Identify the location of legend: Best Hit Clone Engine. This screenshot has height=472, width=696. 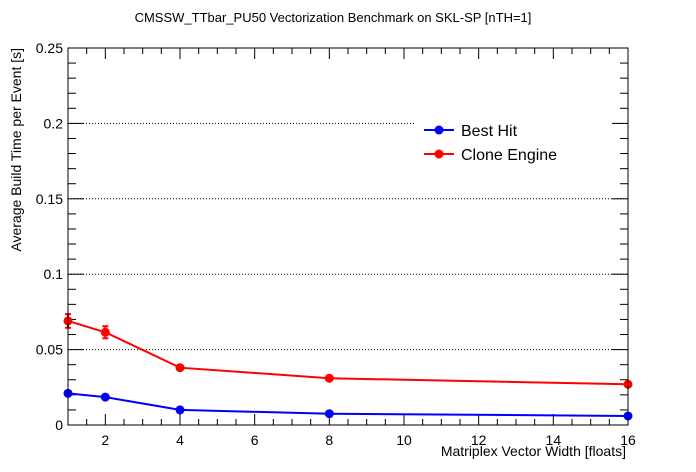
(514, 140).